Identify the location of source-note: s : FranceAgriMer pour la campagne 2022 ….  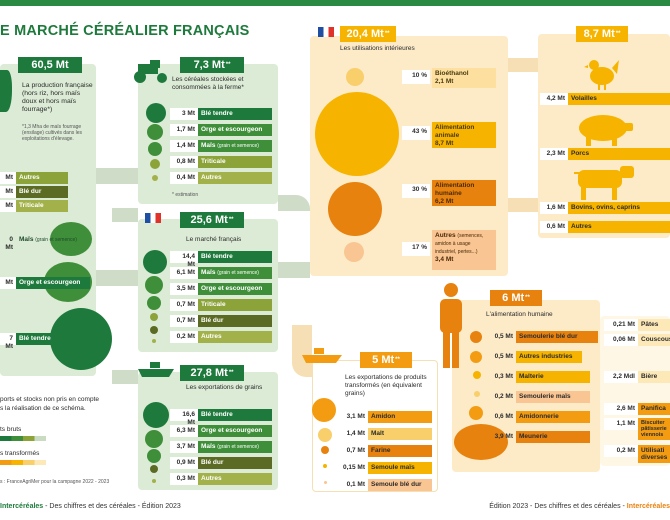
(55, 482).